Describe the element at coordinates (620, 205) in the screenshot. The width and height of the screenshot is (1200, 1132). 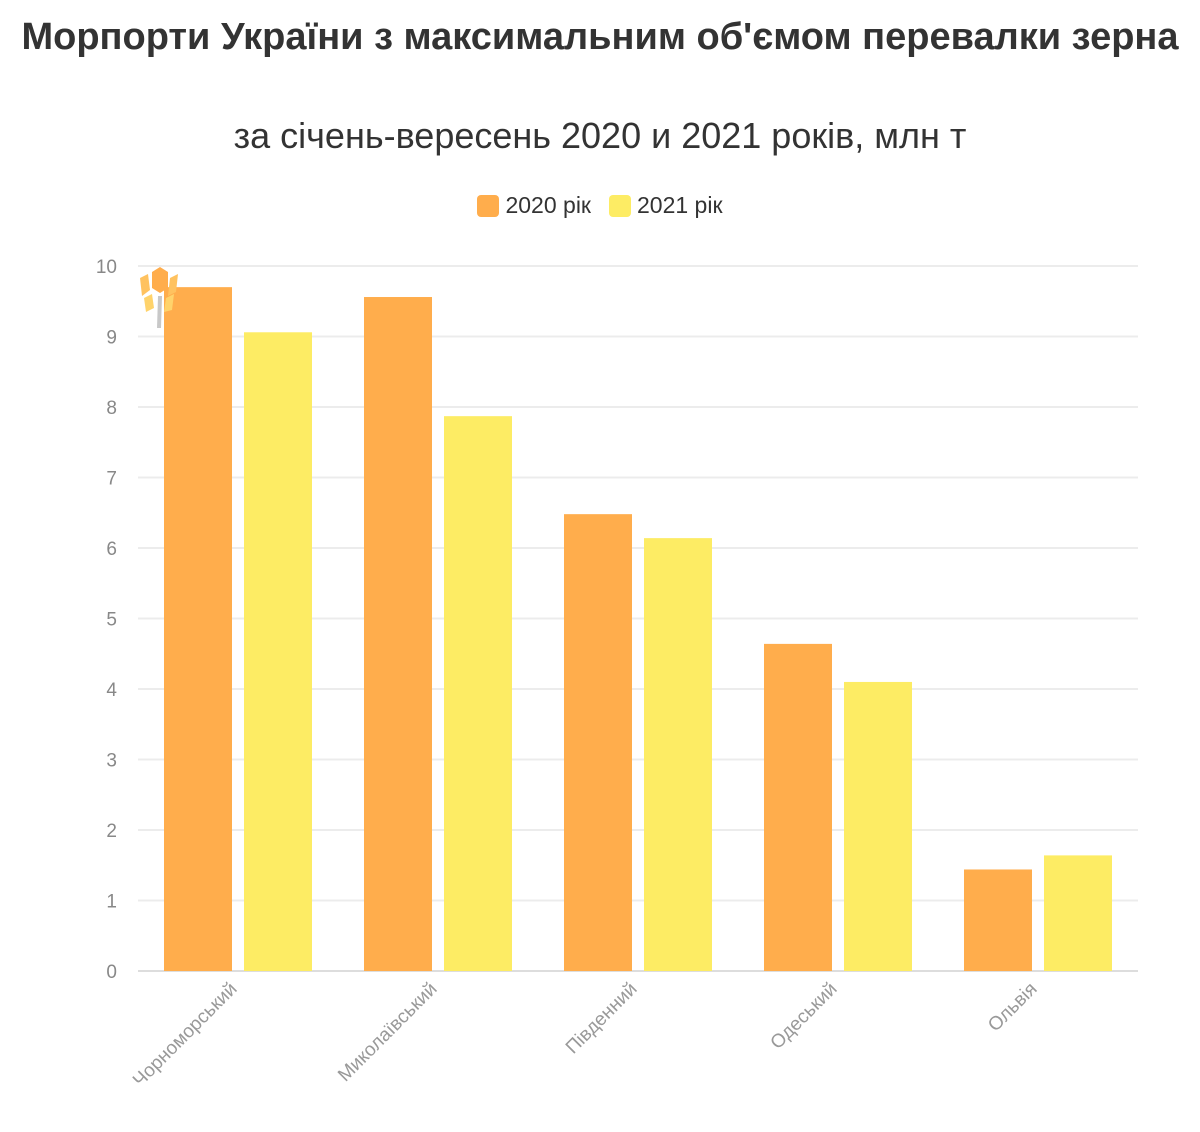
I see `legend-swatch-2021` at that location.